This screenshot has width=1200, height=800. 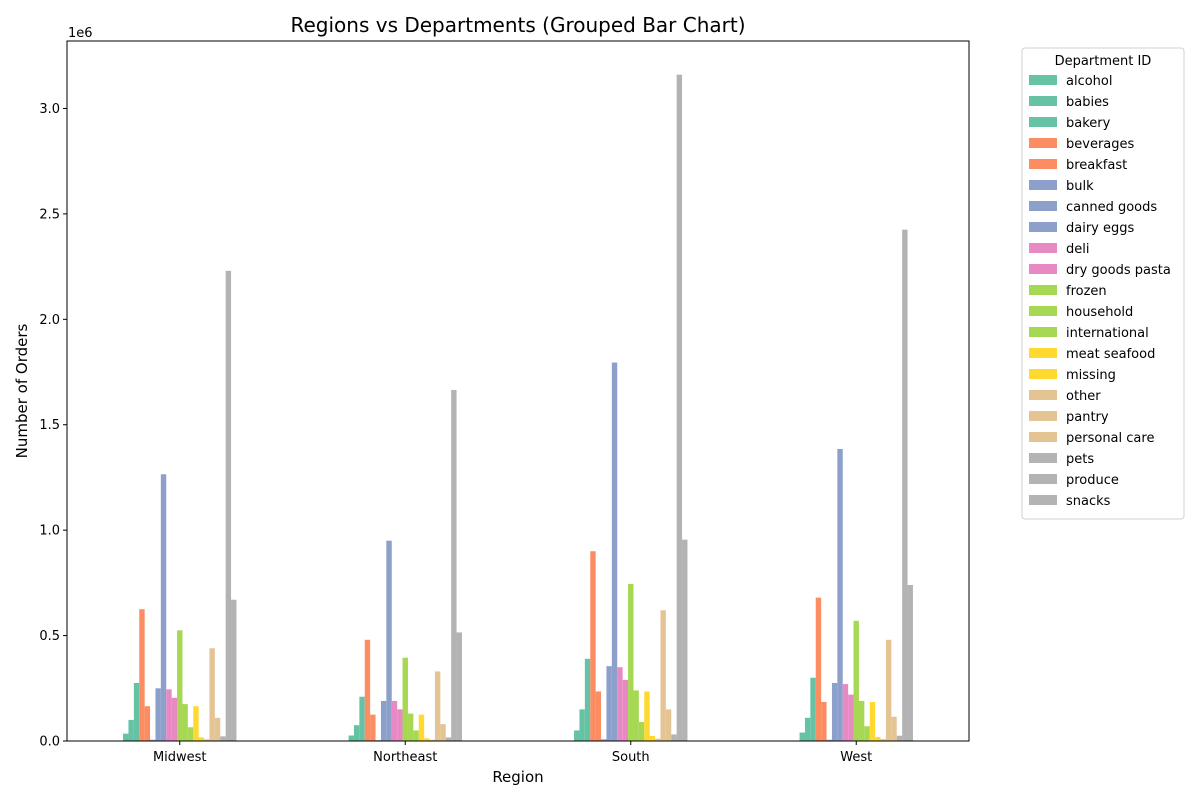 What do you see at coordinates (517, 777) in the screenshot?
I see `x-axis-label: Region` at bounding box center [517, 777].